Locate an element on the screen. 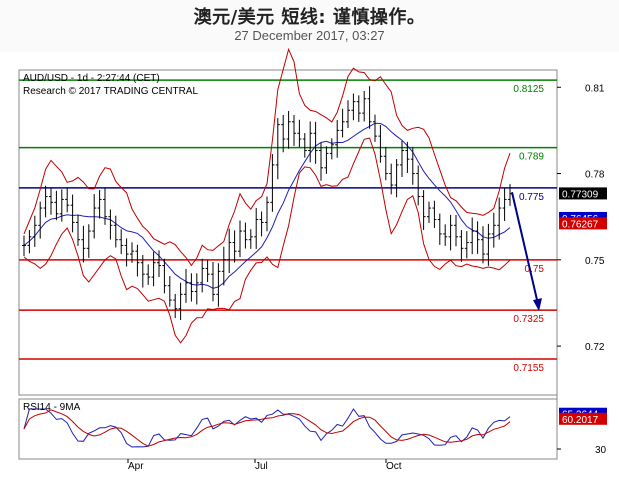 The image size is (619, 483). y-tick-label: 0.72 is located at coordinates (595, 347).